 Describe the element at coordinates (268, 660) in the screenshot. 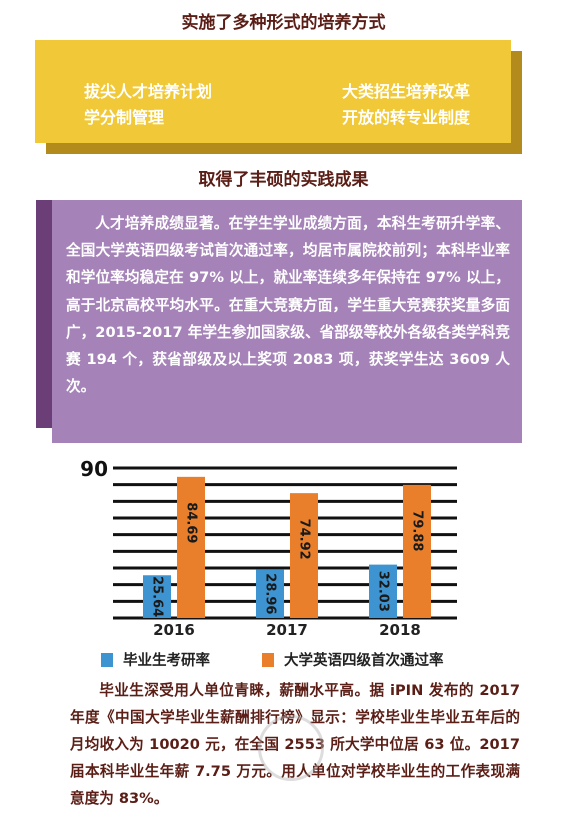

I see `legend-swatch-orange` at that location.